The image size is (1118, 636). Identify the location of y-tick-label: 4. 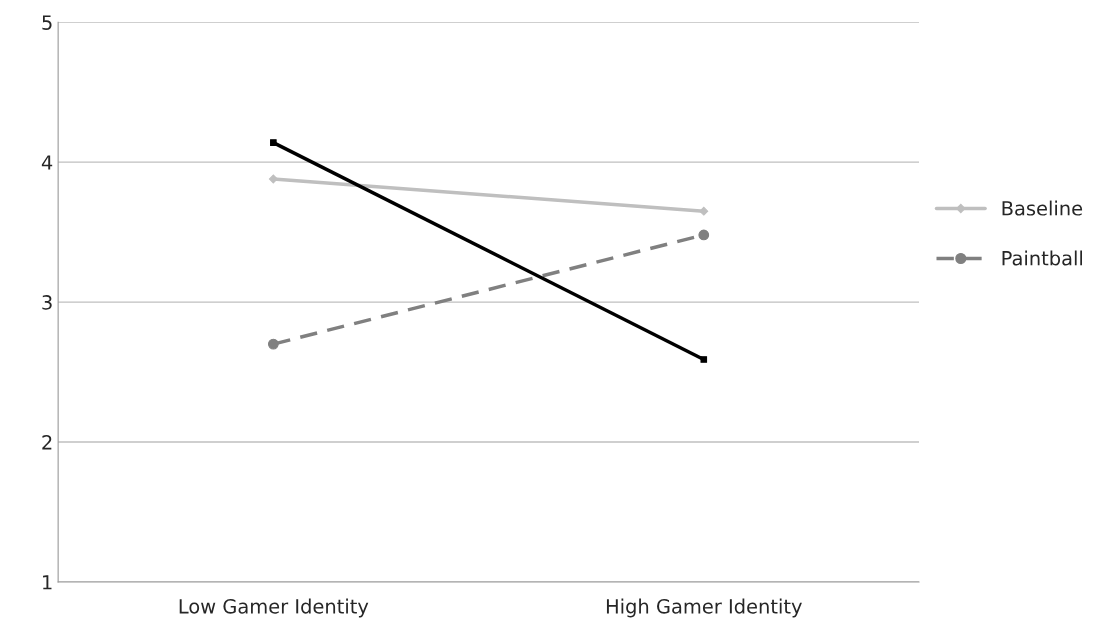
(47, 162).